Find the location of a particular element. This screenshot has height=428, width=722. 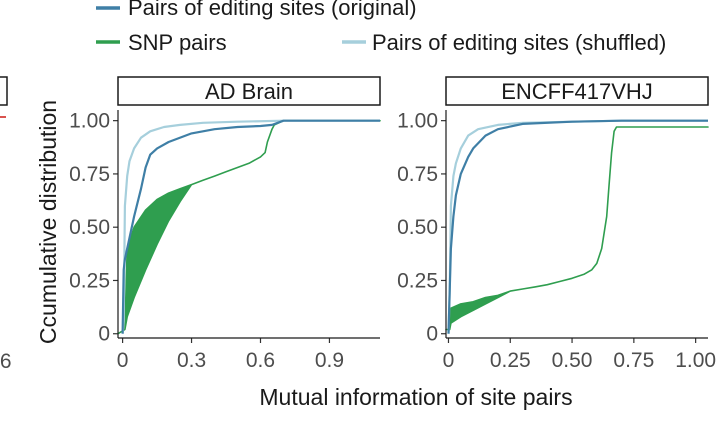

partial-left-panel: .6 is located at coordinates (6, 224).